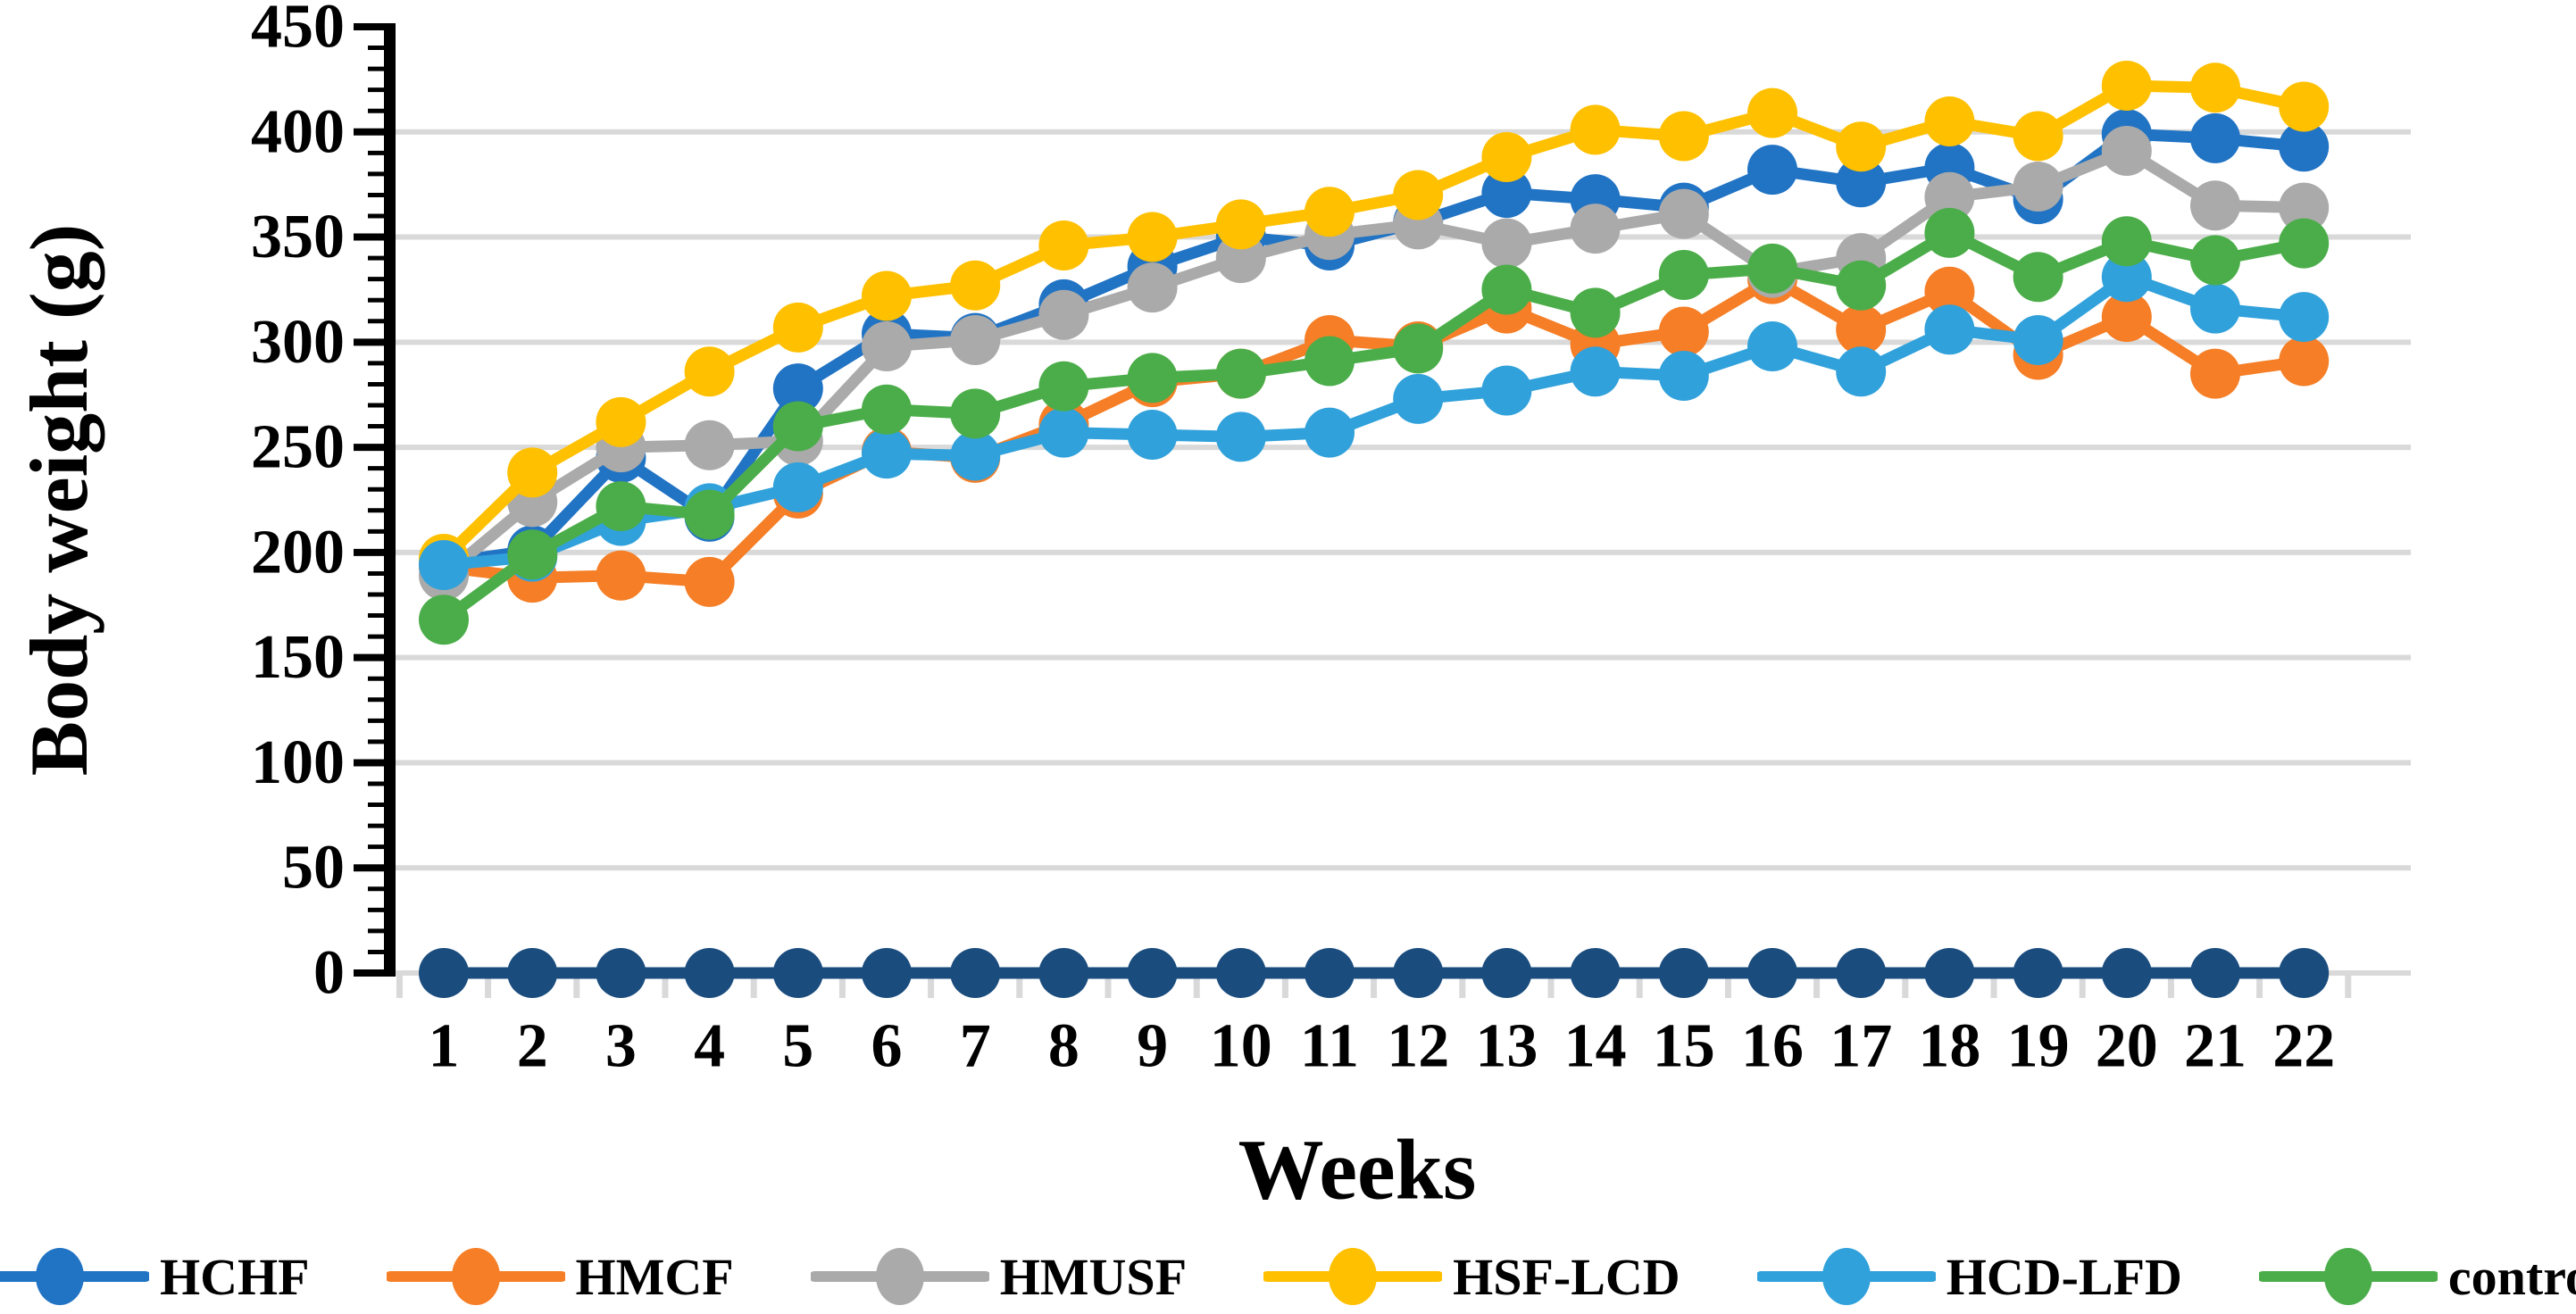 This screenshot has height=1314, width=2576. I want to click on y-axis-line, so click(390, 500).